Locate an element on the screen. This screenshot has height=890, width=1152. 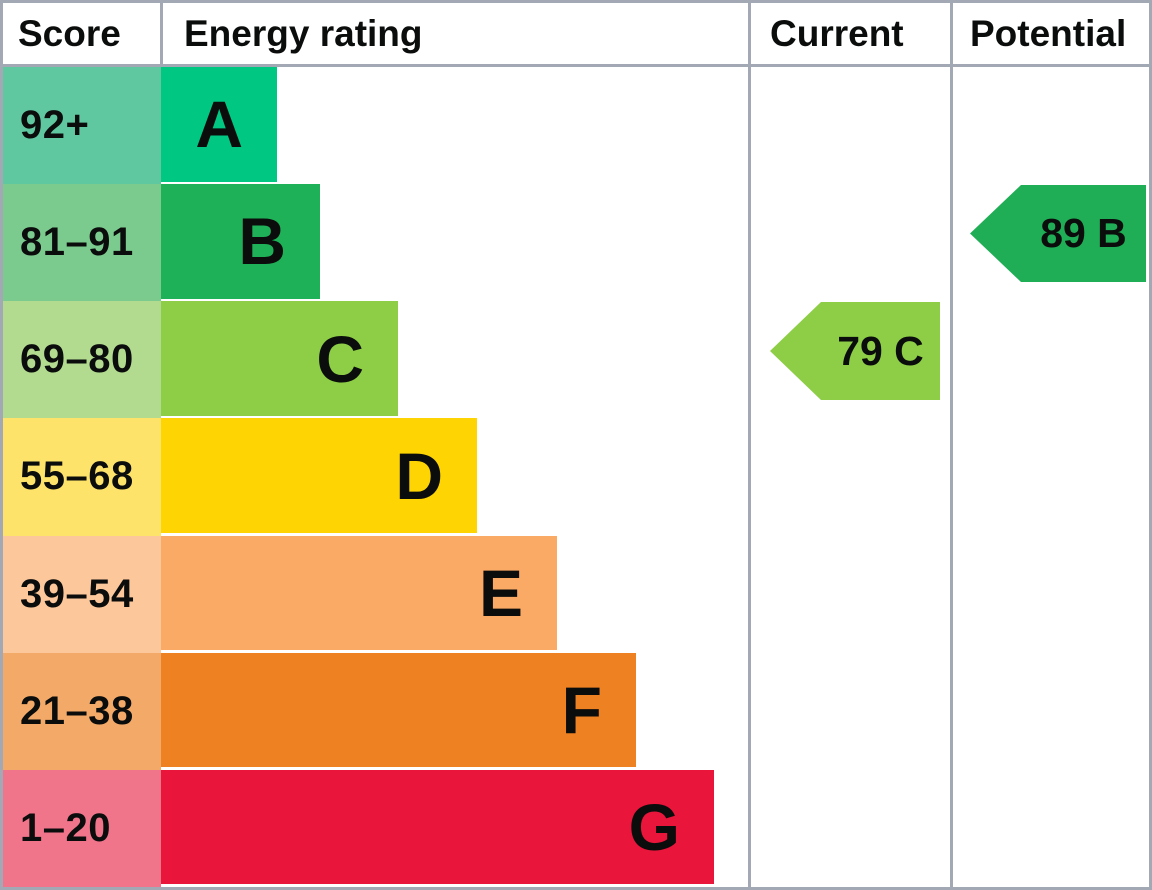
band-score-f: 21–38 is located at coordinates (82, 711).